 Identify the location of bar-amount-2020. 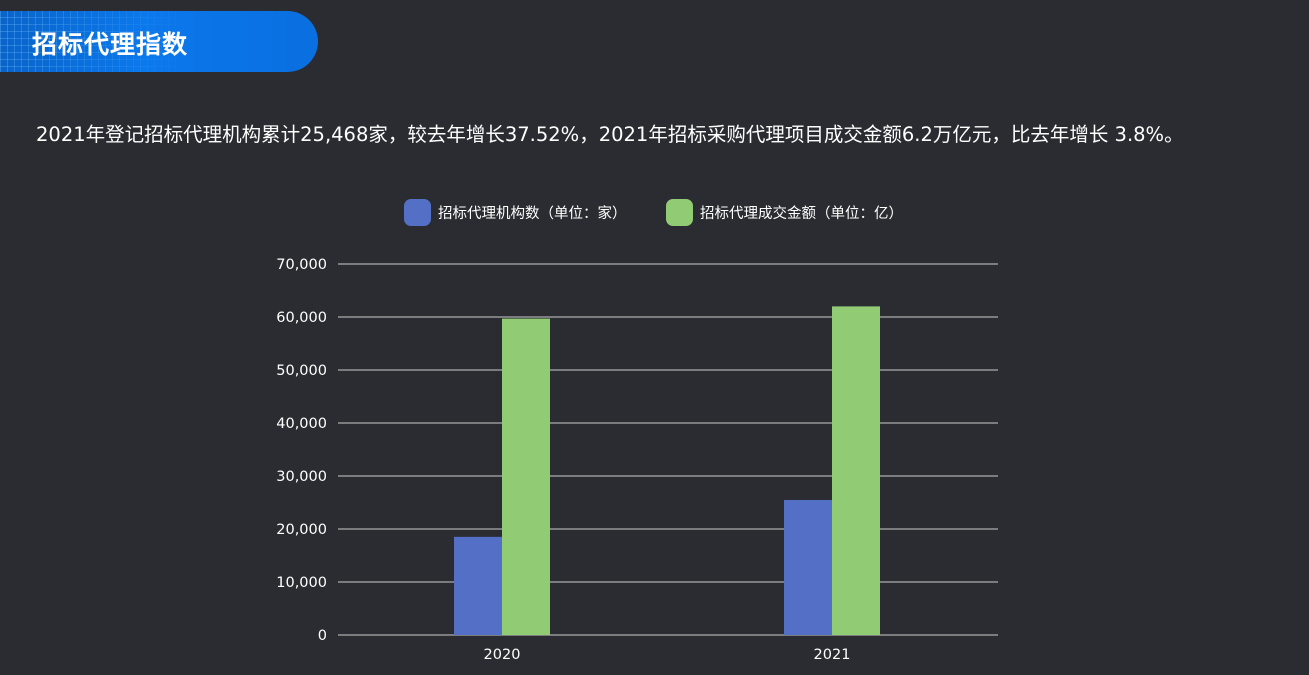
(526, 476).